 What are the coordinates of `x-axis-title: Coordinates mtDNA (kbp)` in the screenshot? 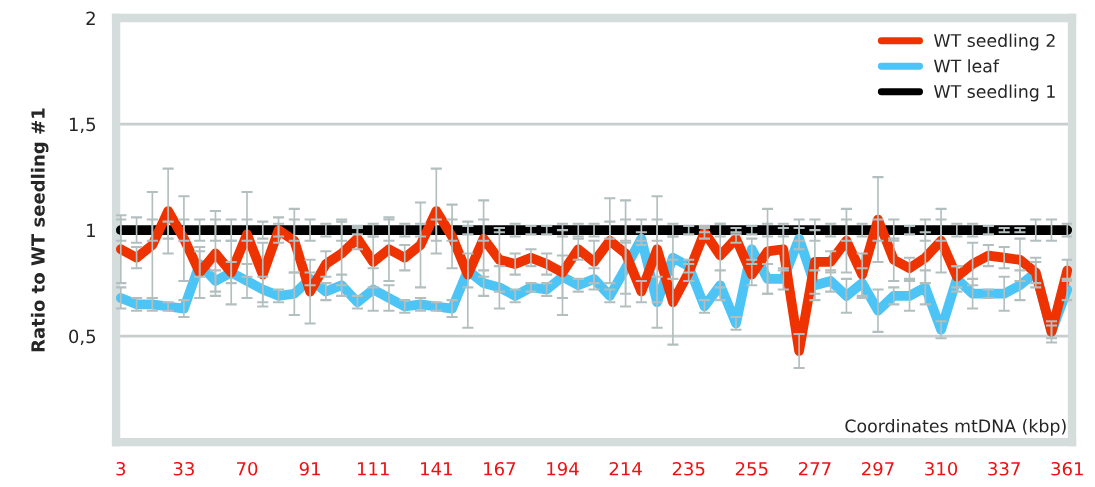 It's located at (955, 427).